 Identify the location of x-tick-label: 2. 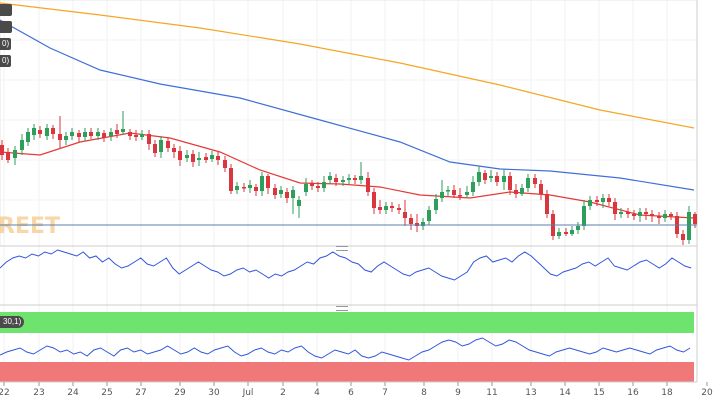
(283, 393).